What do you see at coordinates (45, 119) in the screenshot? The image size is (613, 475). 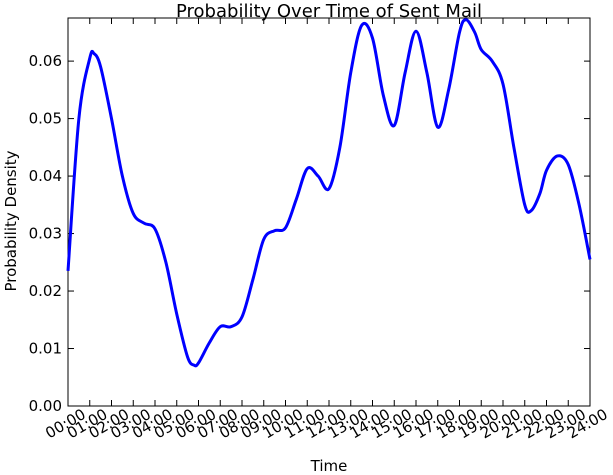 I see `y-tick-label: 0.05` at bounding box center [45, 119].